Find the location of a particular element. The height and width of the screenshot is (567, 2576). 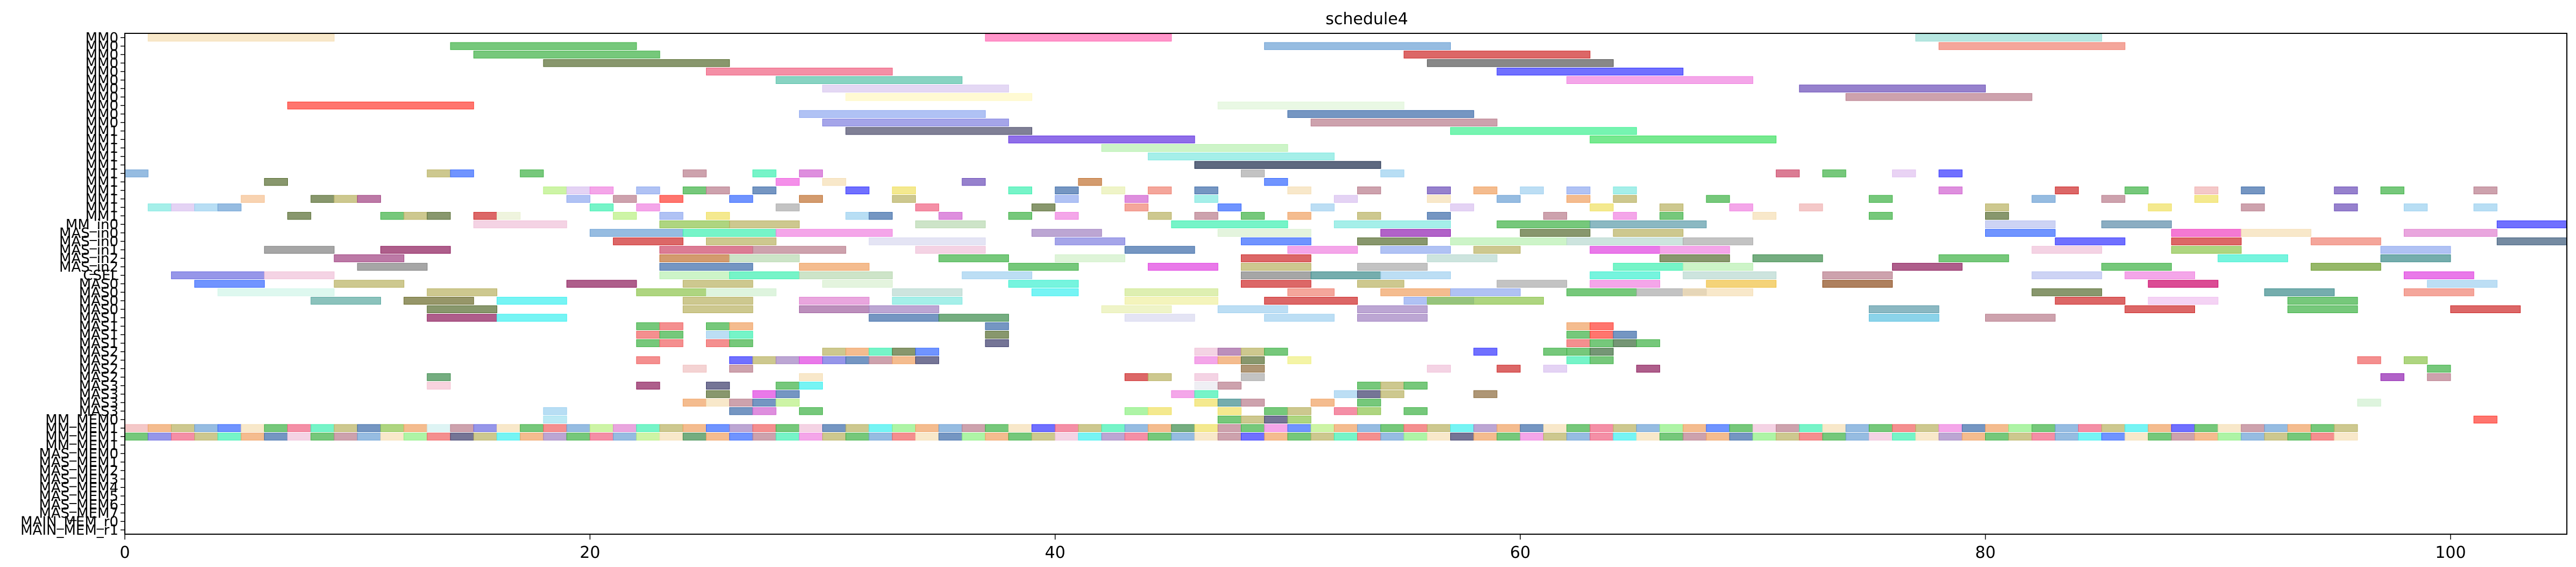

y-tick-label: MAS2 is located at coordinates (98, 369).